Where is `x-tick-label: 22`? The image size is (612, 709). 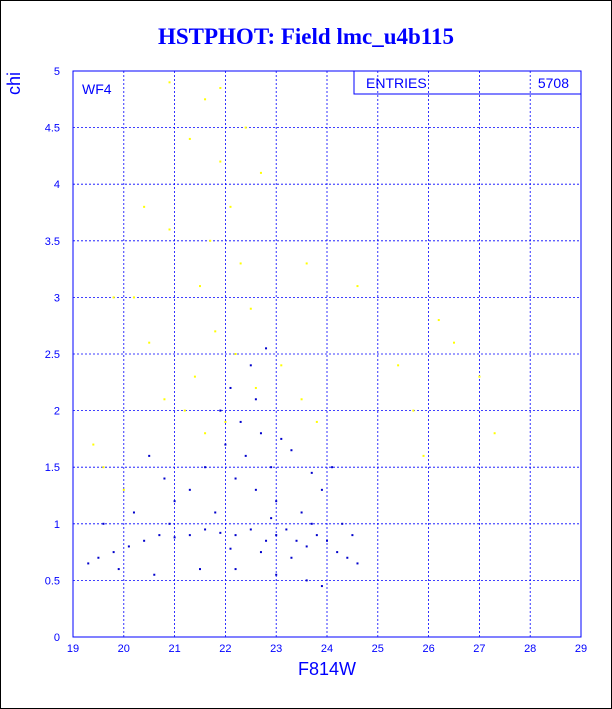
x-tick-label: 22 is located at coordinates (225, 649).